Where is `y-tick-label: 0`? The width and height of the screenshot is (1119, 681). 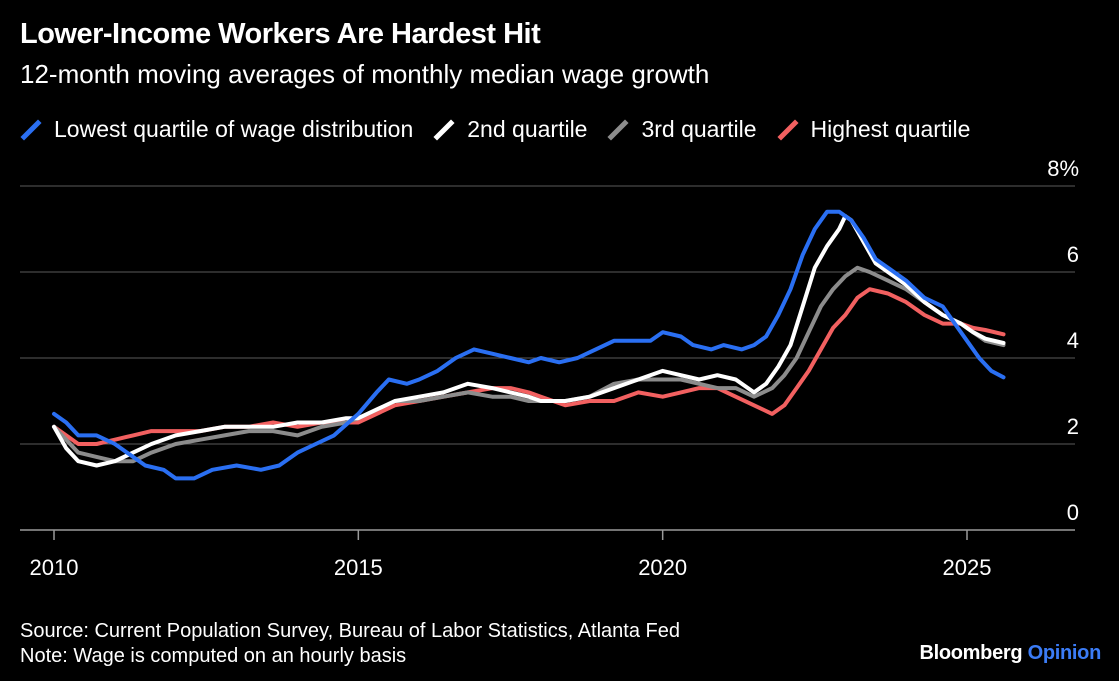
y-tick-label: 0 is located at coordinates (1073, 512).